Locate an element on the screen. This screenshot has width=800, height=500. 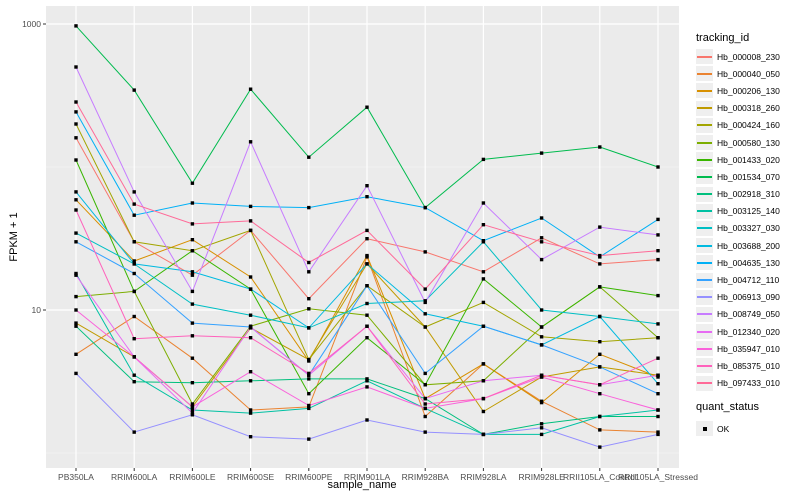
legend-label: Hb_085375_010 is located at coordinates (748, 365).